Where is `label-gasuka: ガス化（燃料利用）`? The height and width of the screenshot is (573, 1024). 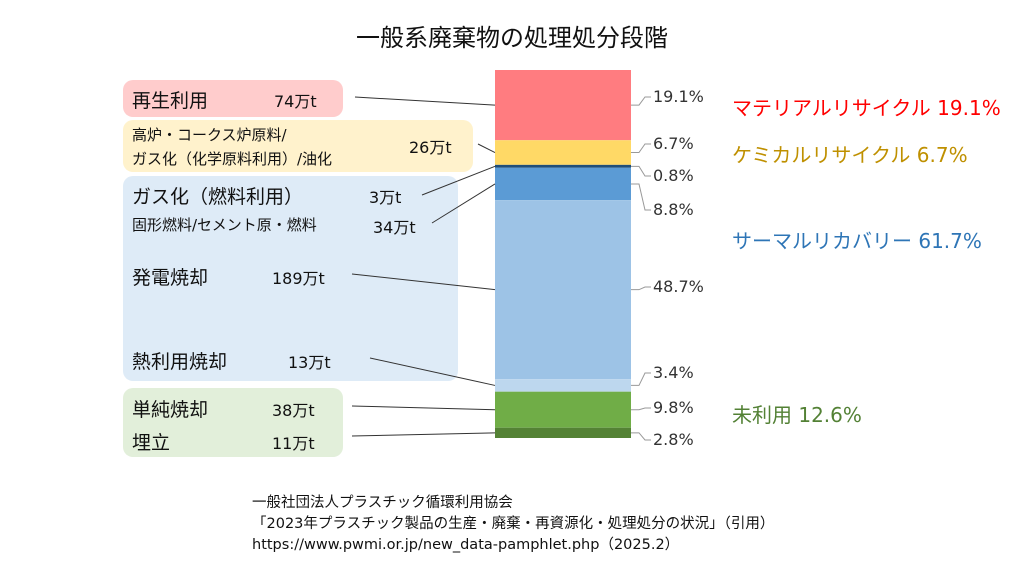
label-gasuka: ガス化（燃料利用） is located at coordinates (218, 197).